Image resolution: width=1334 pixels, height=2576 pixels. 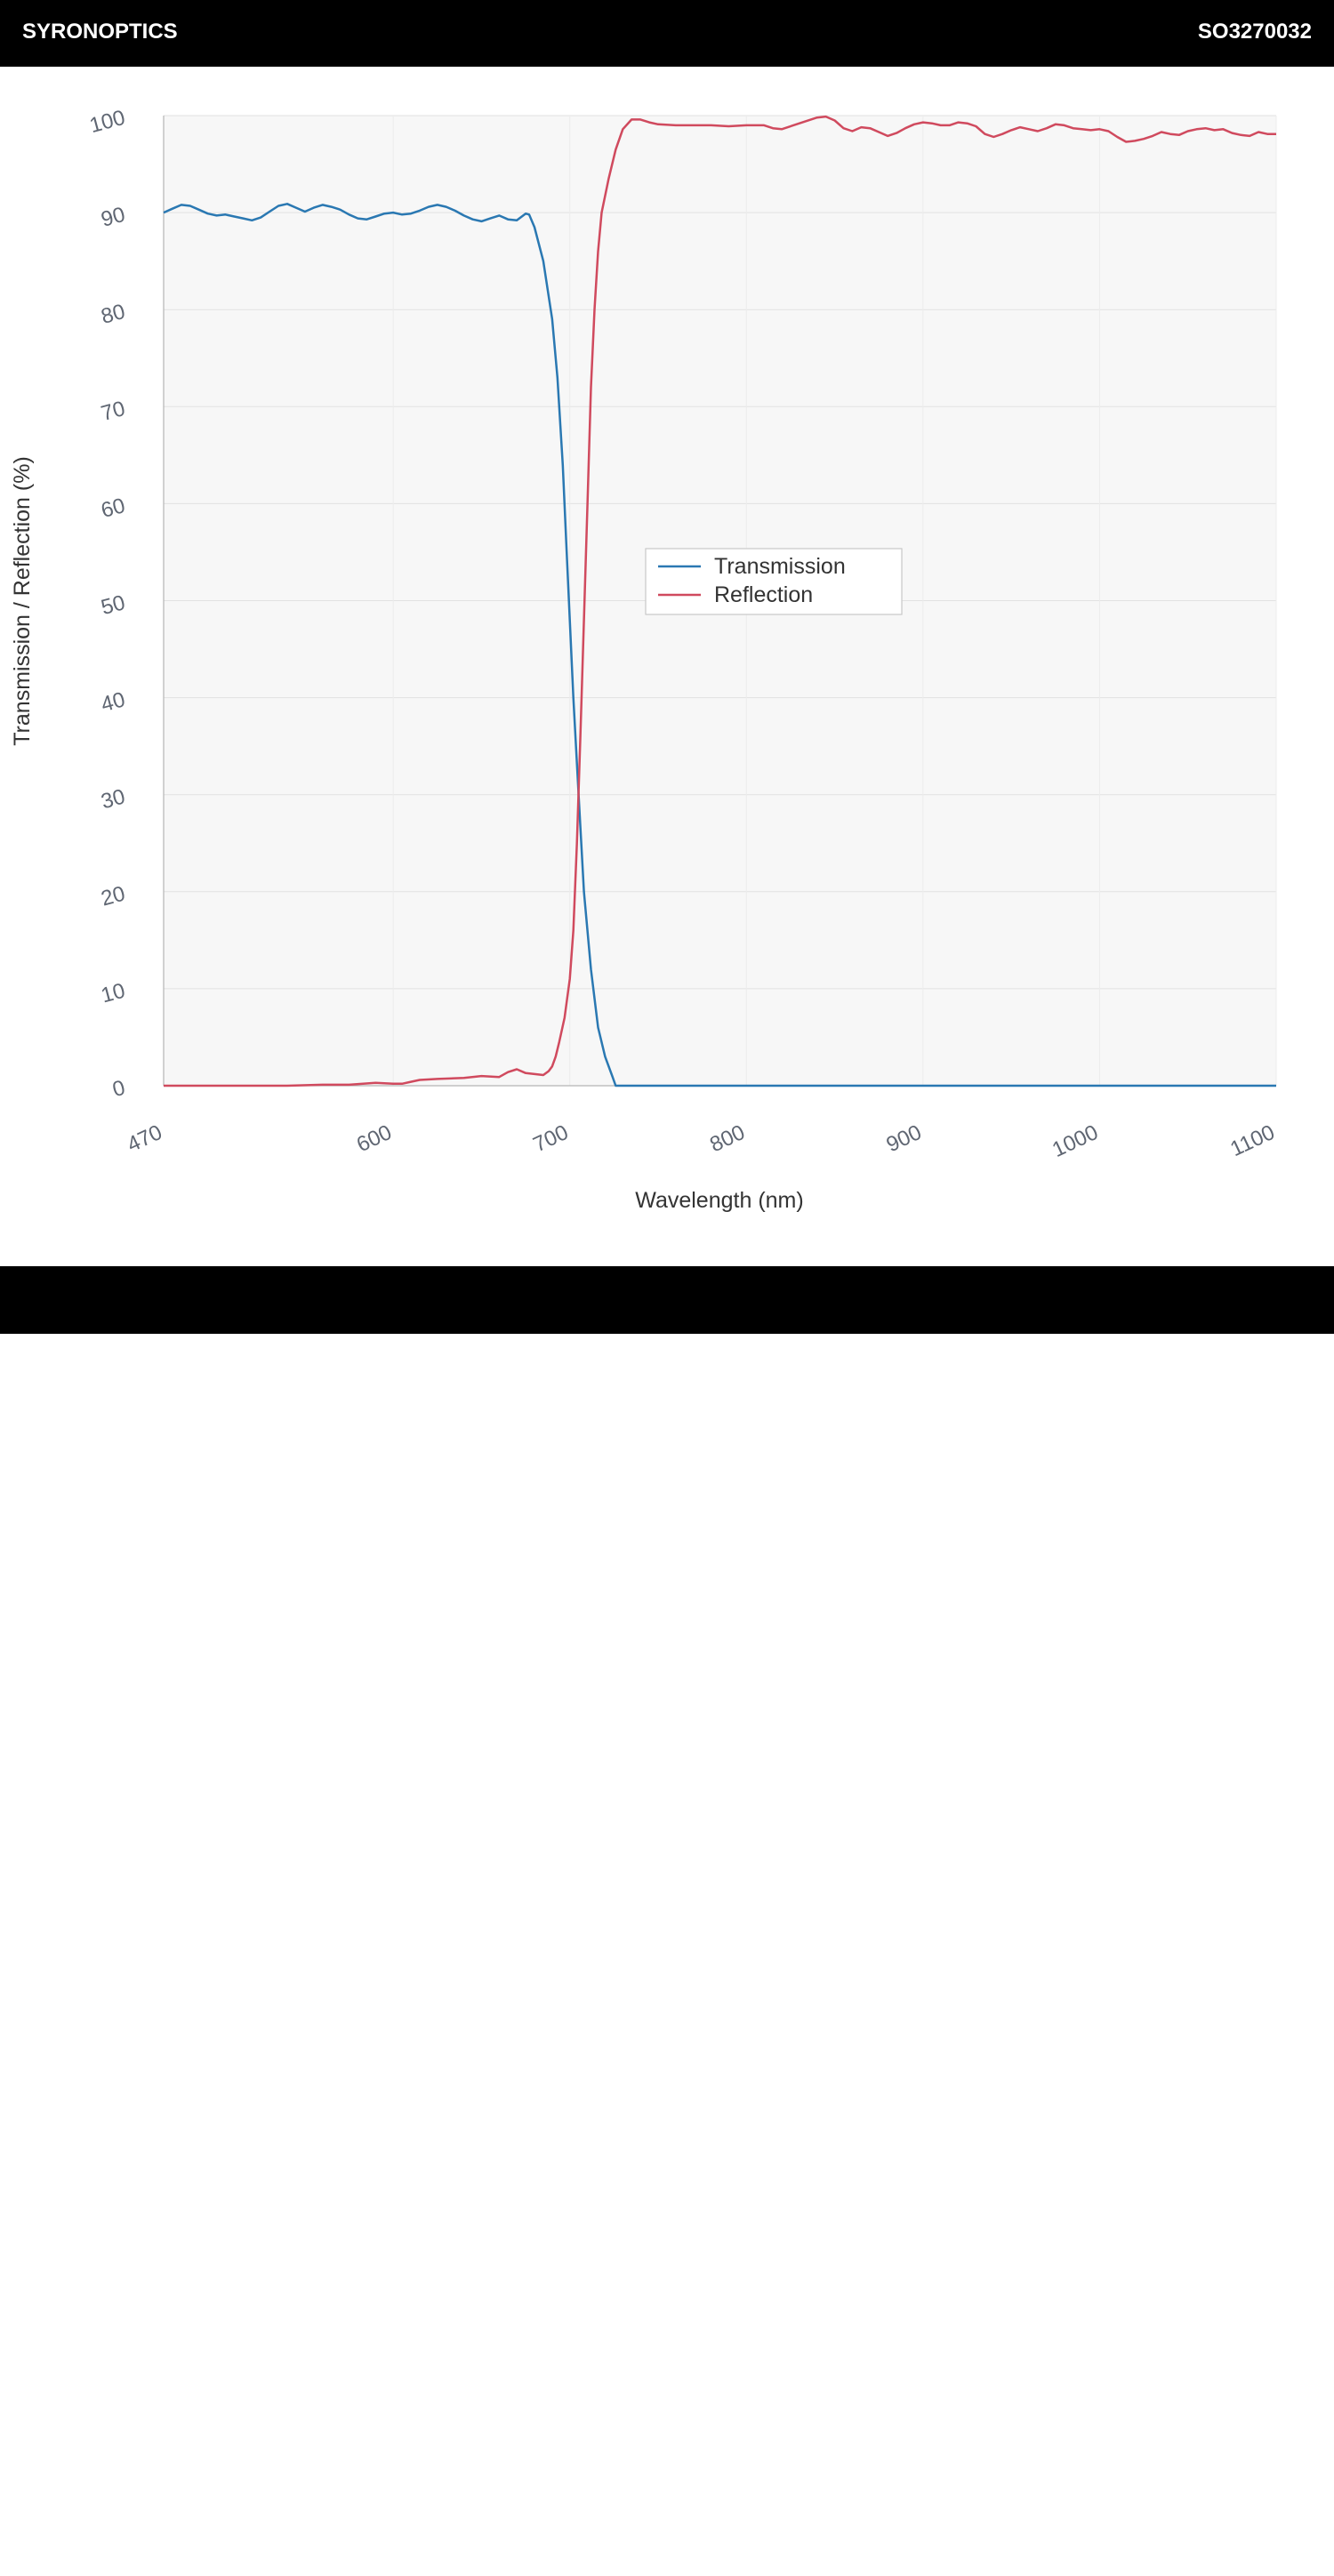 I want to click on y-tick-label: 40, so click(x=113, y=702).